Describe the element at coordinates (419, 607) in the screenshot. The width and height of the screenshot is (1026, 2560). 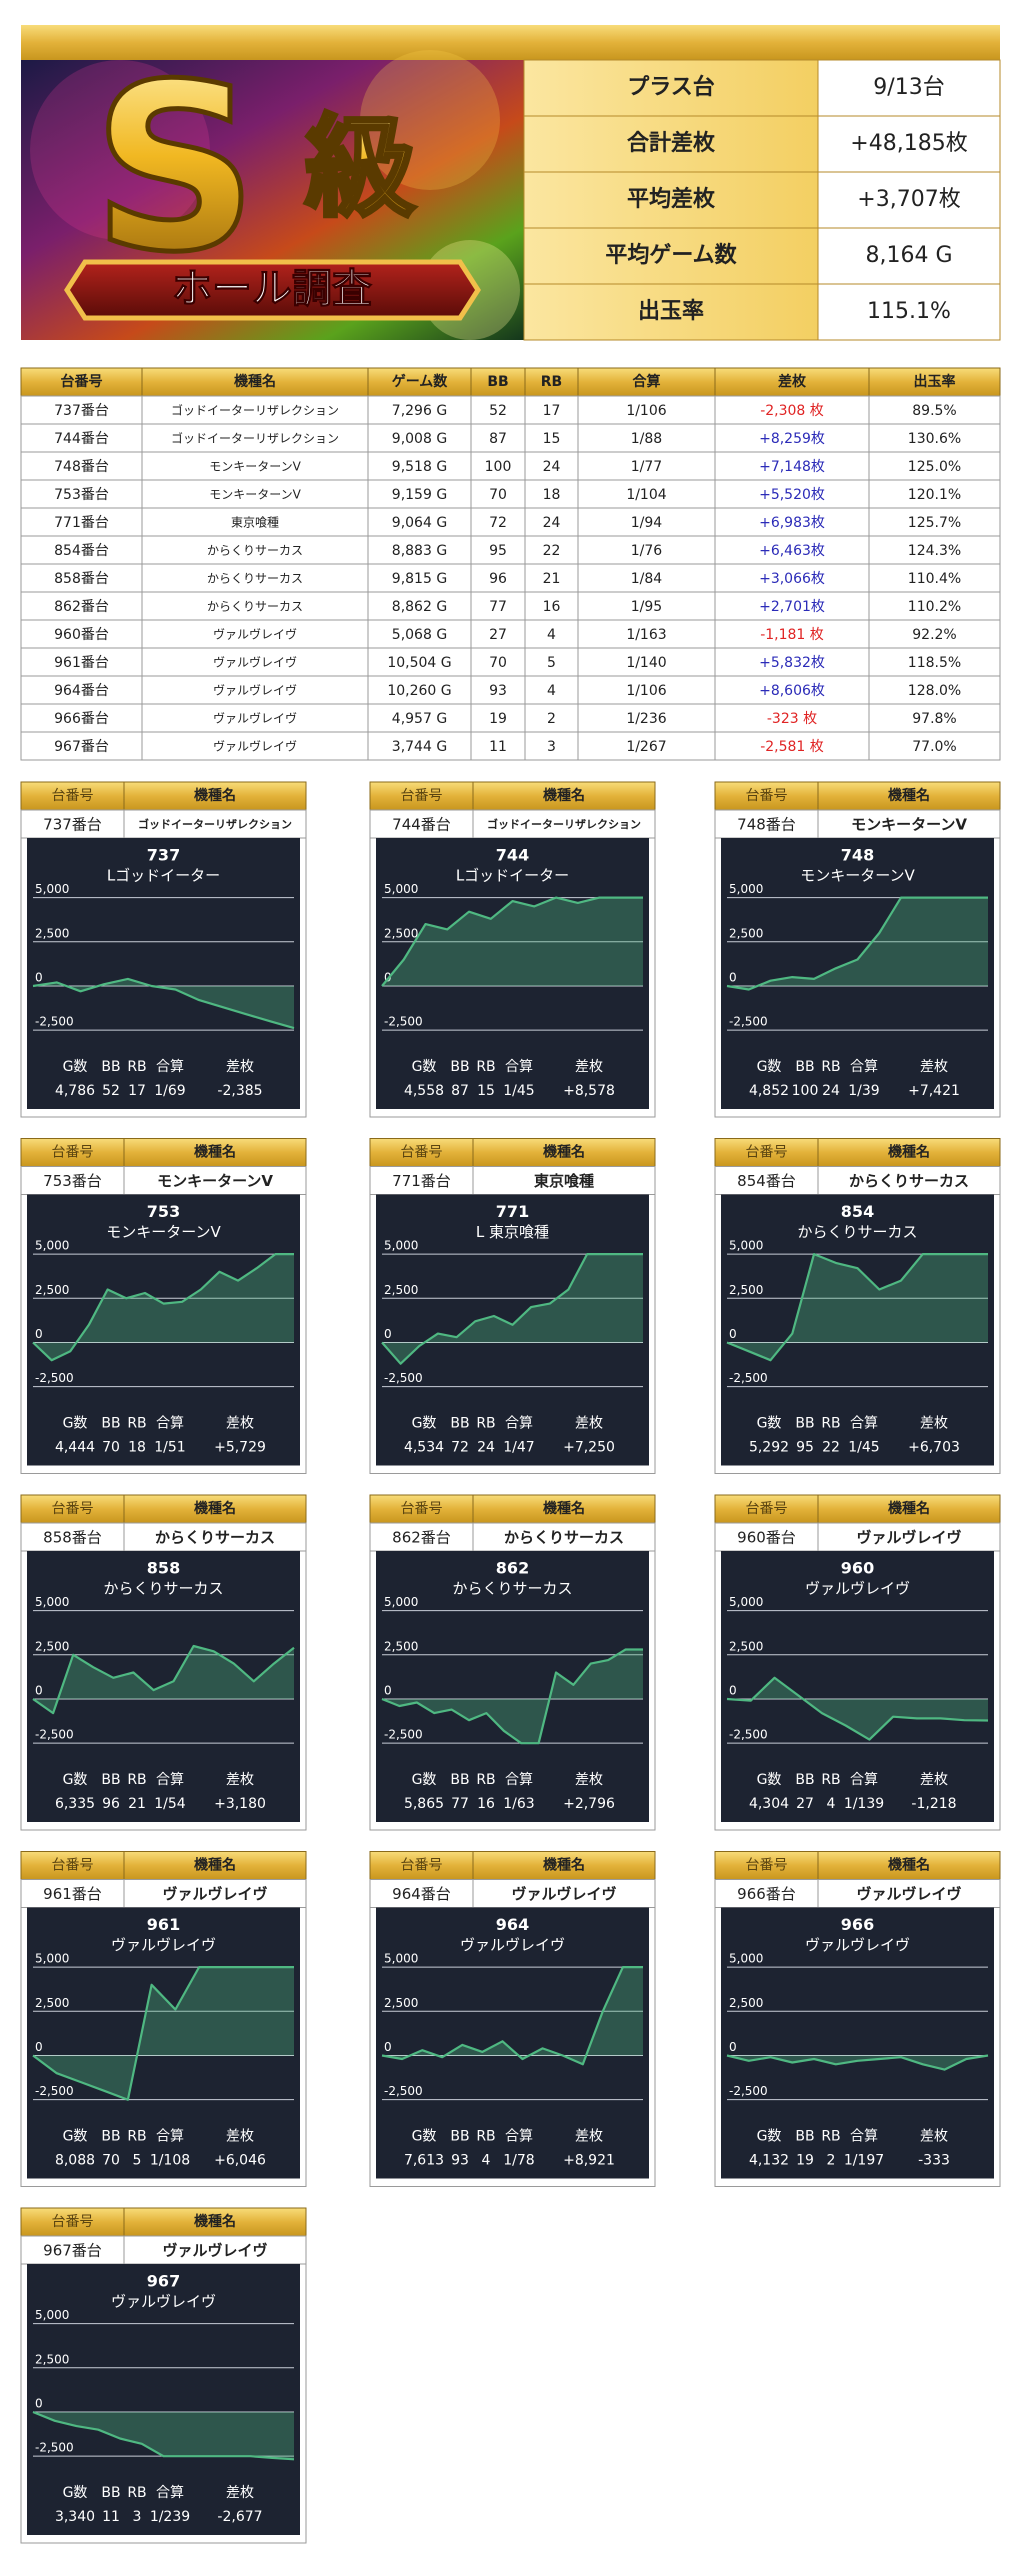
I see `table-text: 8,862 G` at that location.